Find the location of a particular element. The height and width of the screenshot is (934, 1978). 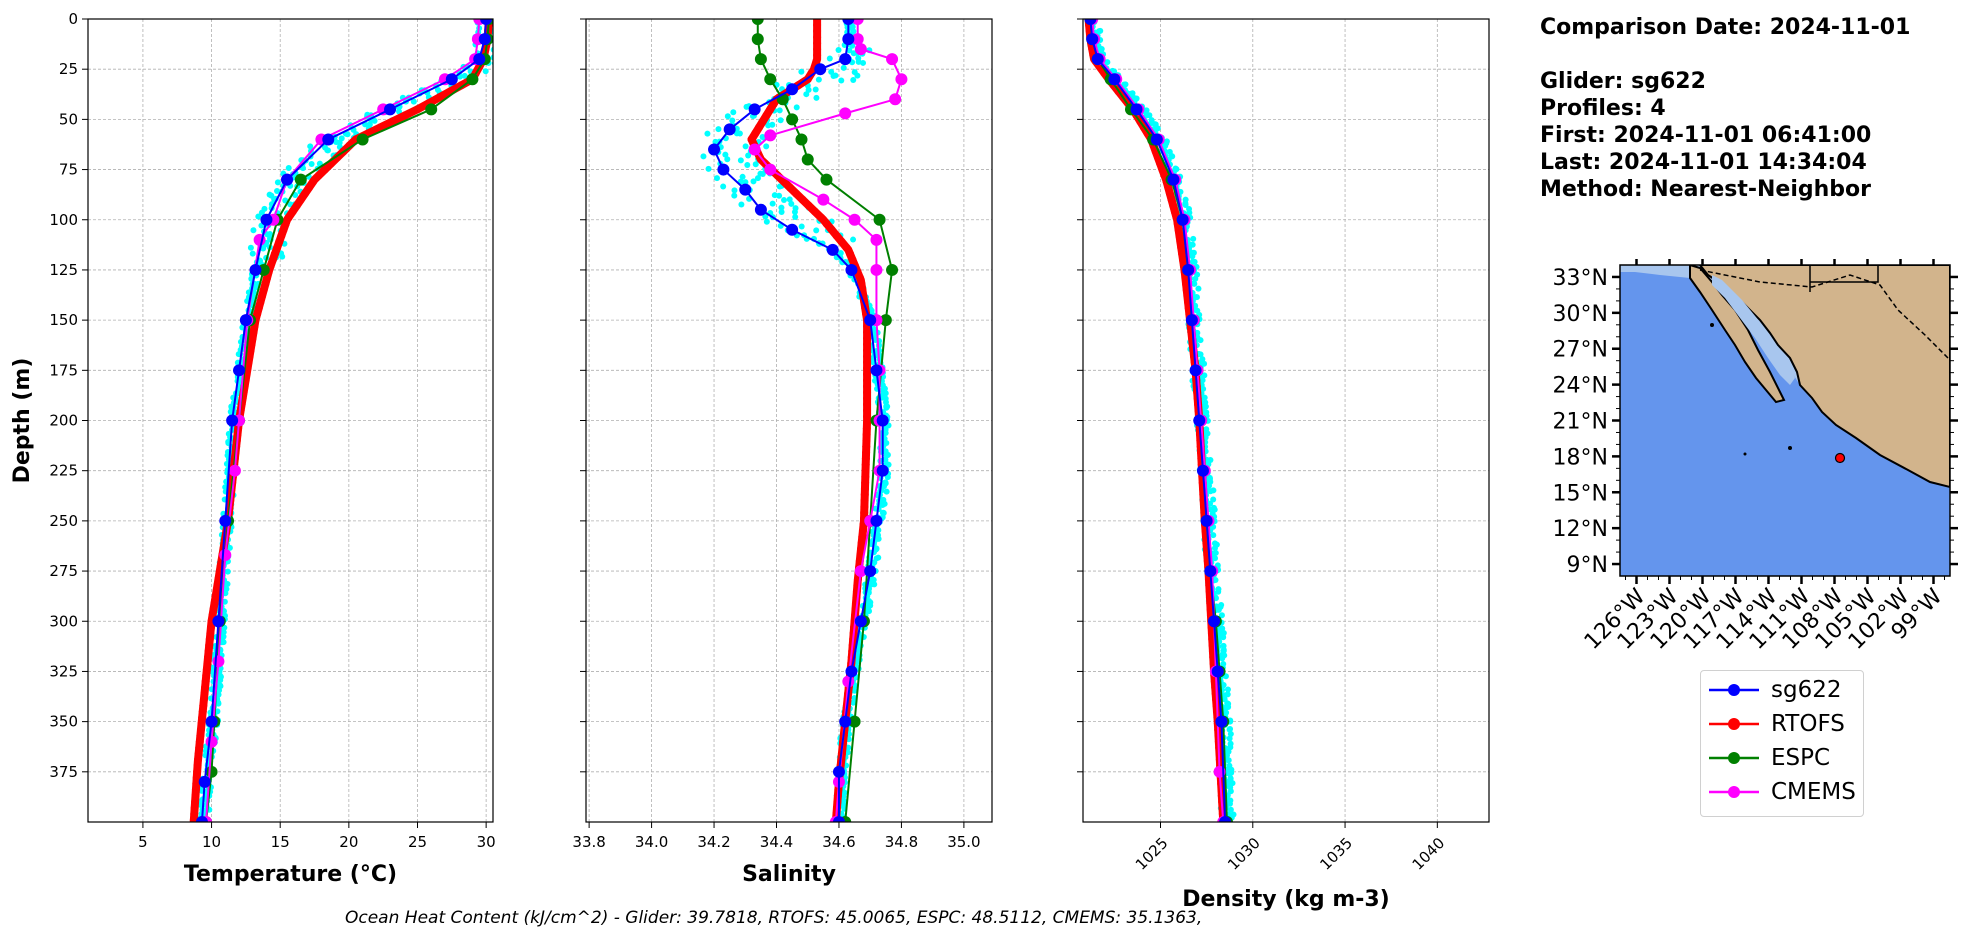

map-lat-label: 33°N is located at coordinates (1580, 278).